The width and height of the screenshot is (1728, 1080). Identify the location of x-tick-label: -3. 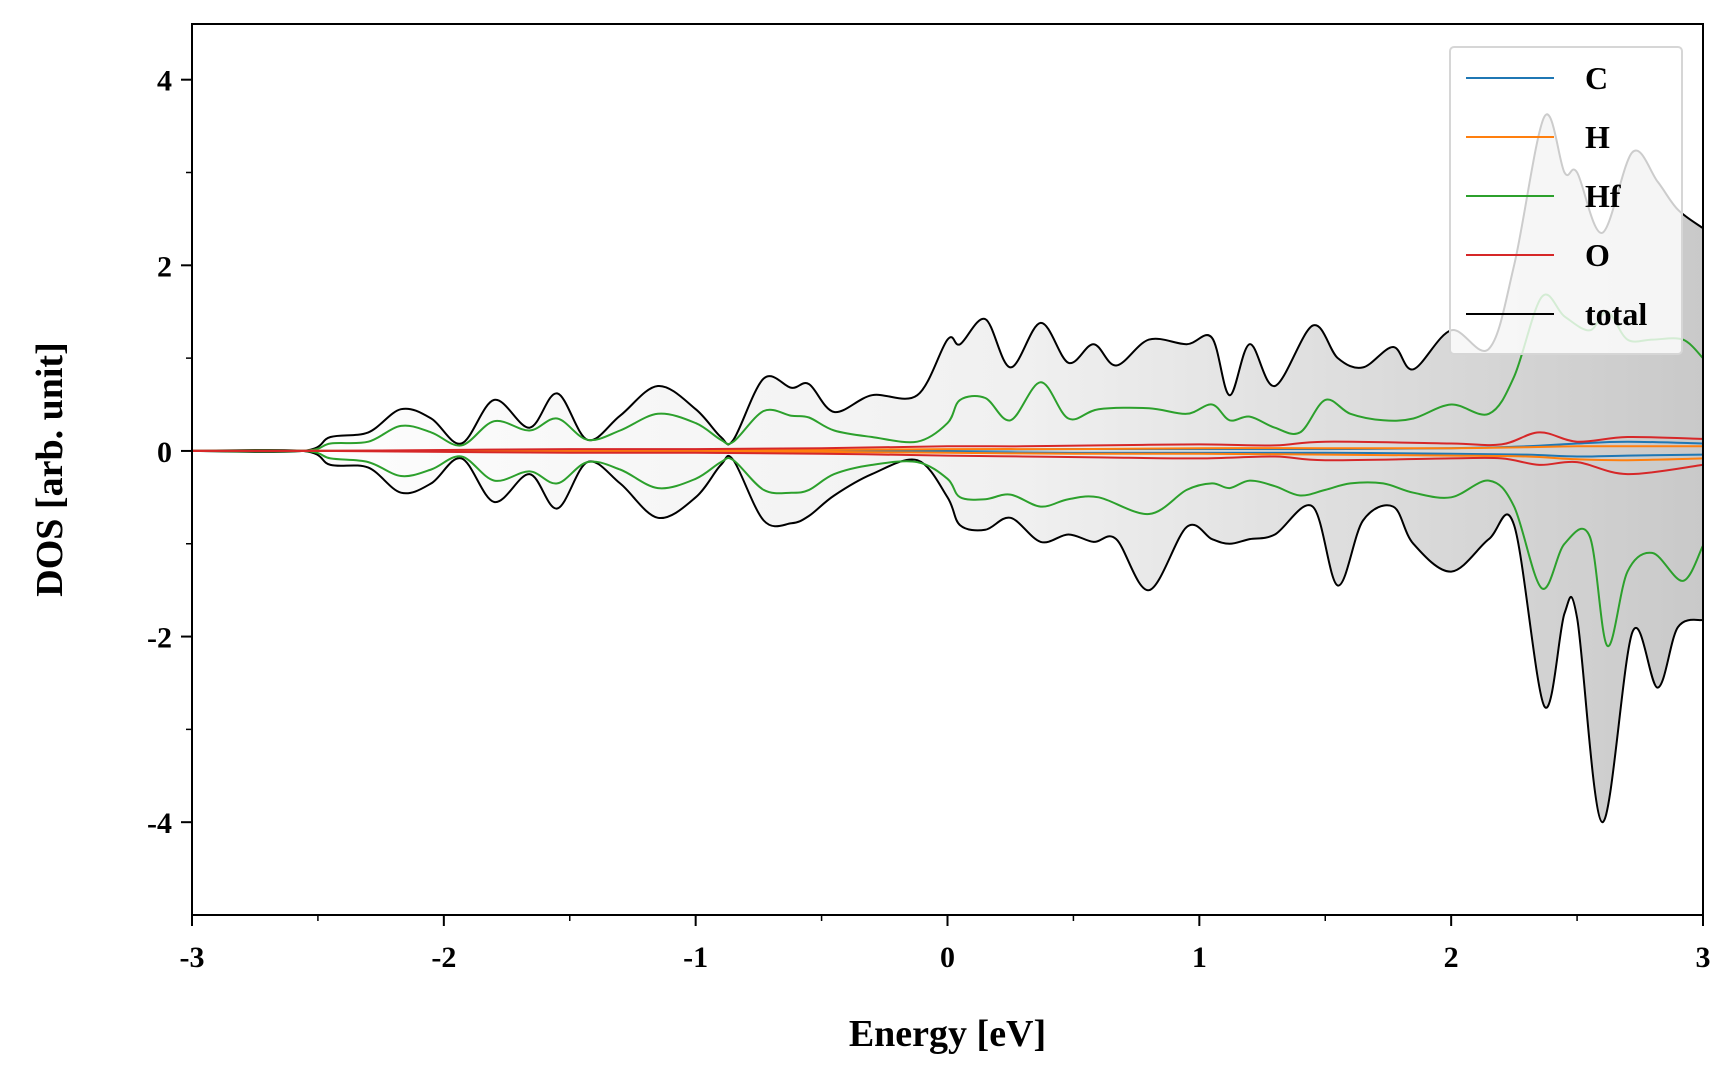
(192, 957).